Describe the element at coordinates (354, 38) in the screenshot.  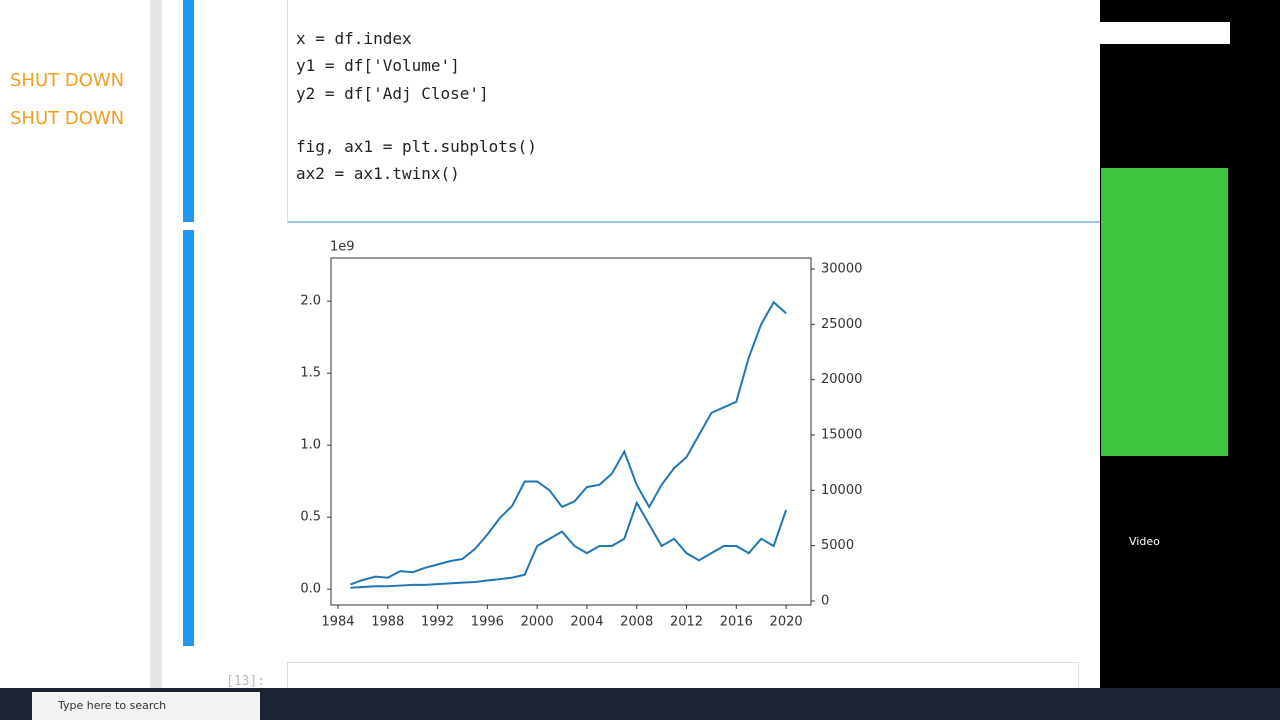
I see `code-line: x = df.index` at that location.